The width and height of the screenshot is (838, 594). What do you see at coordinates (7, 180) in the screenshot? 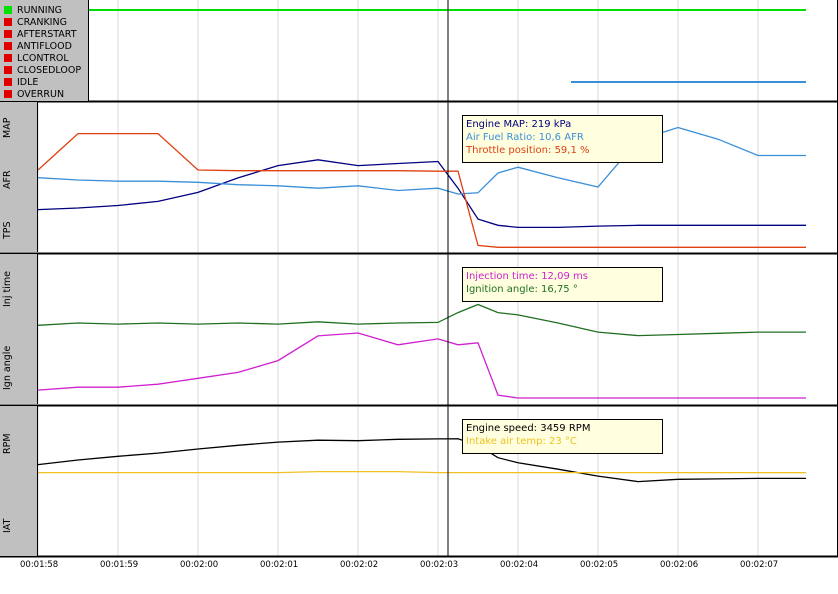
I see `axis-label-afr: AFR` at bounding box center [7, 180].